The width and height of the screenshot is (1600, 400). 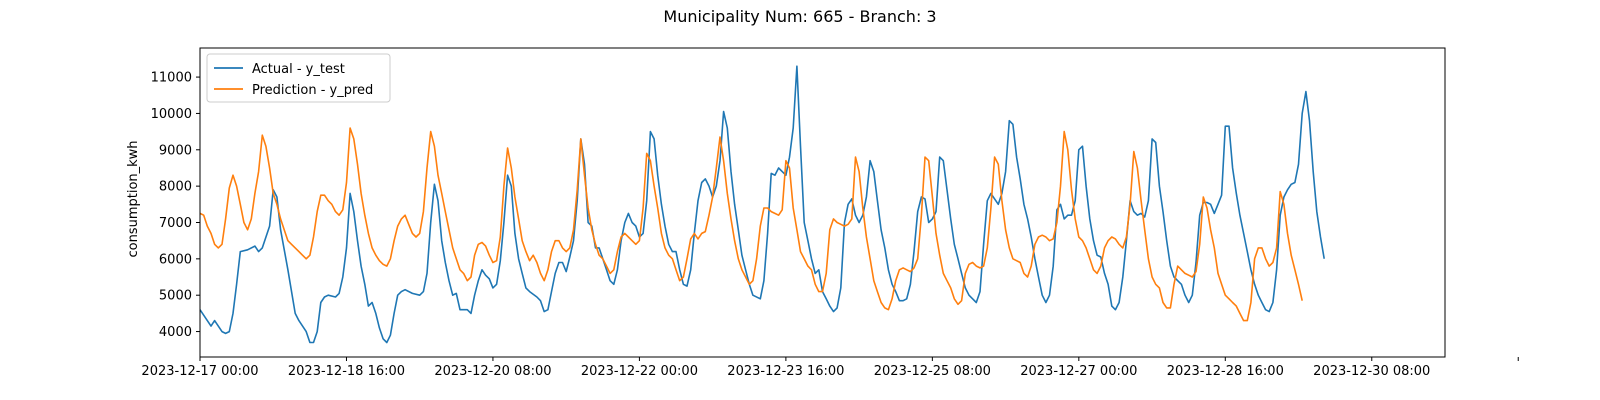 I want to click on x-tick-label: 2023-12-22 00:00, so click(x=639, y=371).